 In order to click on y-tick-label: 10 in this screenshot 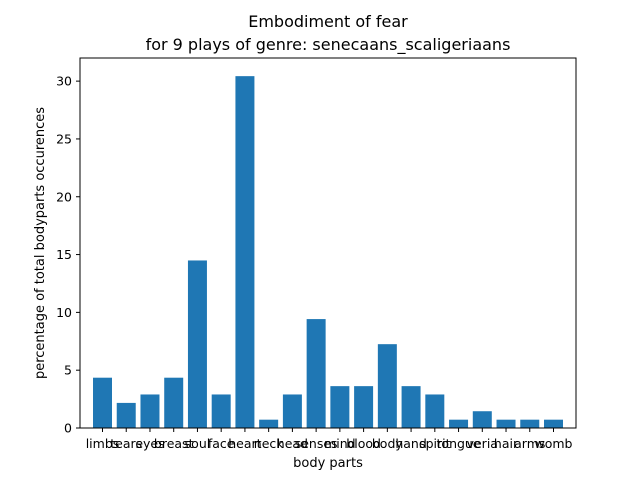, I will do `click(64, 312)`.